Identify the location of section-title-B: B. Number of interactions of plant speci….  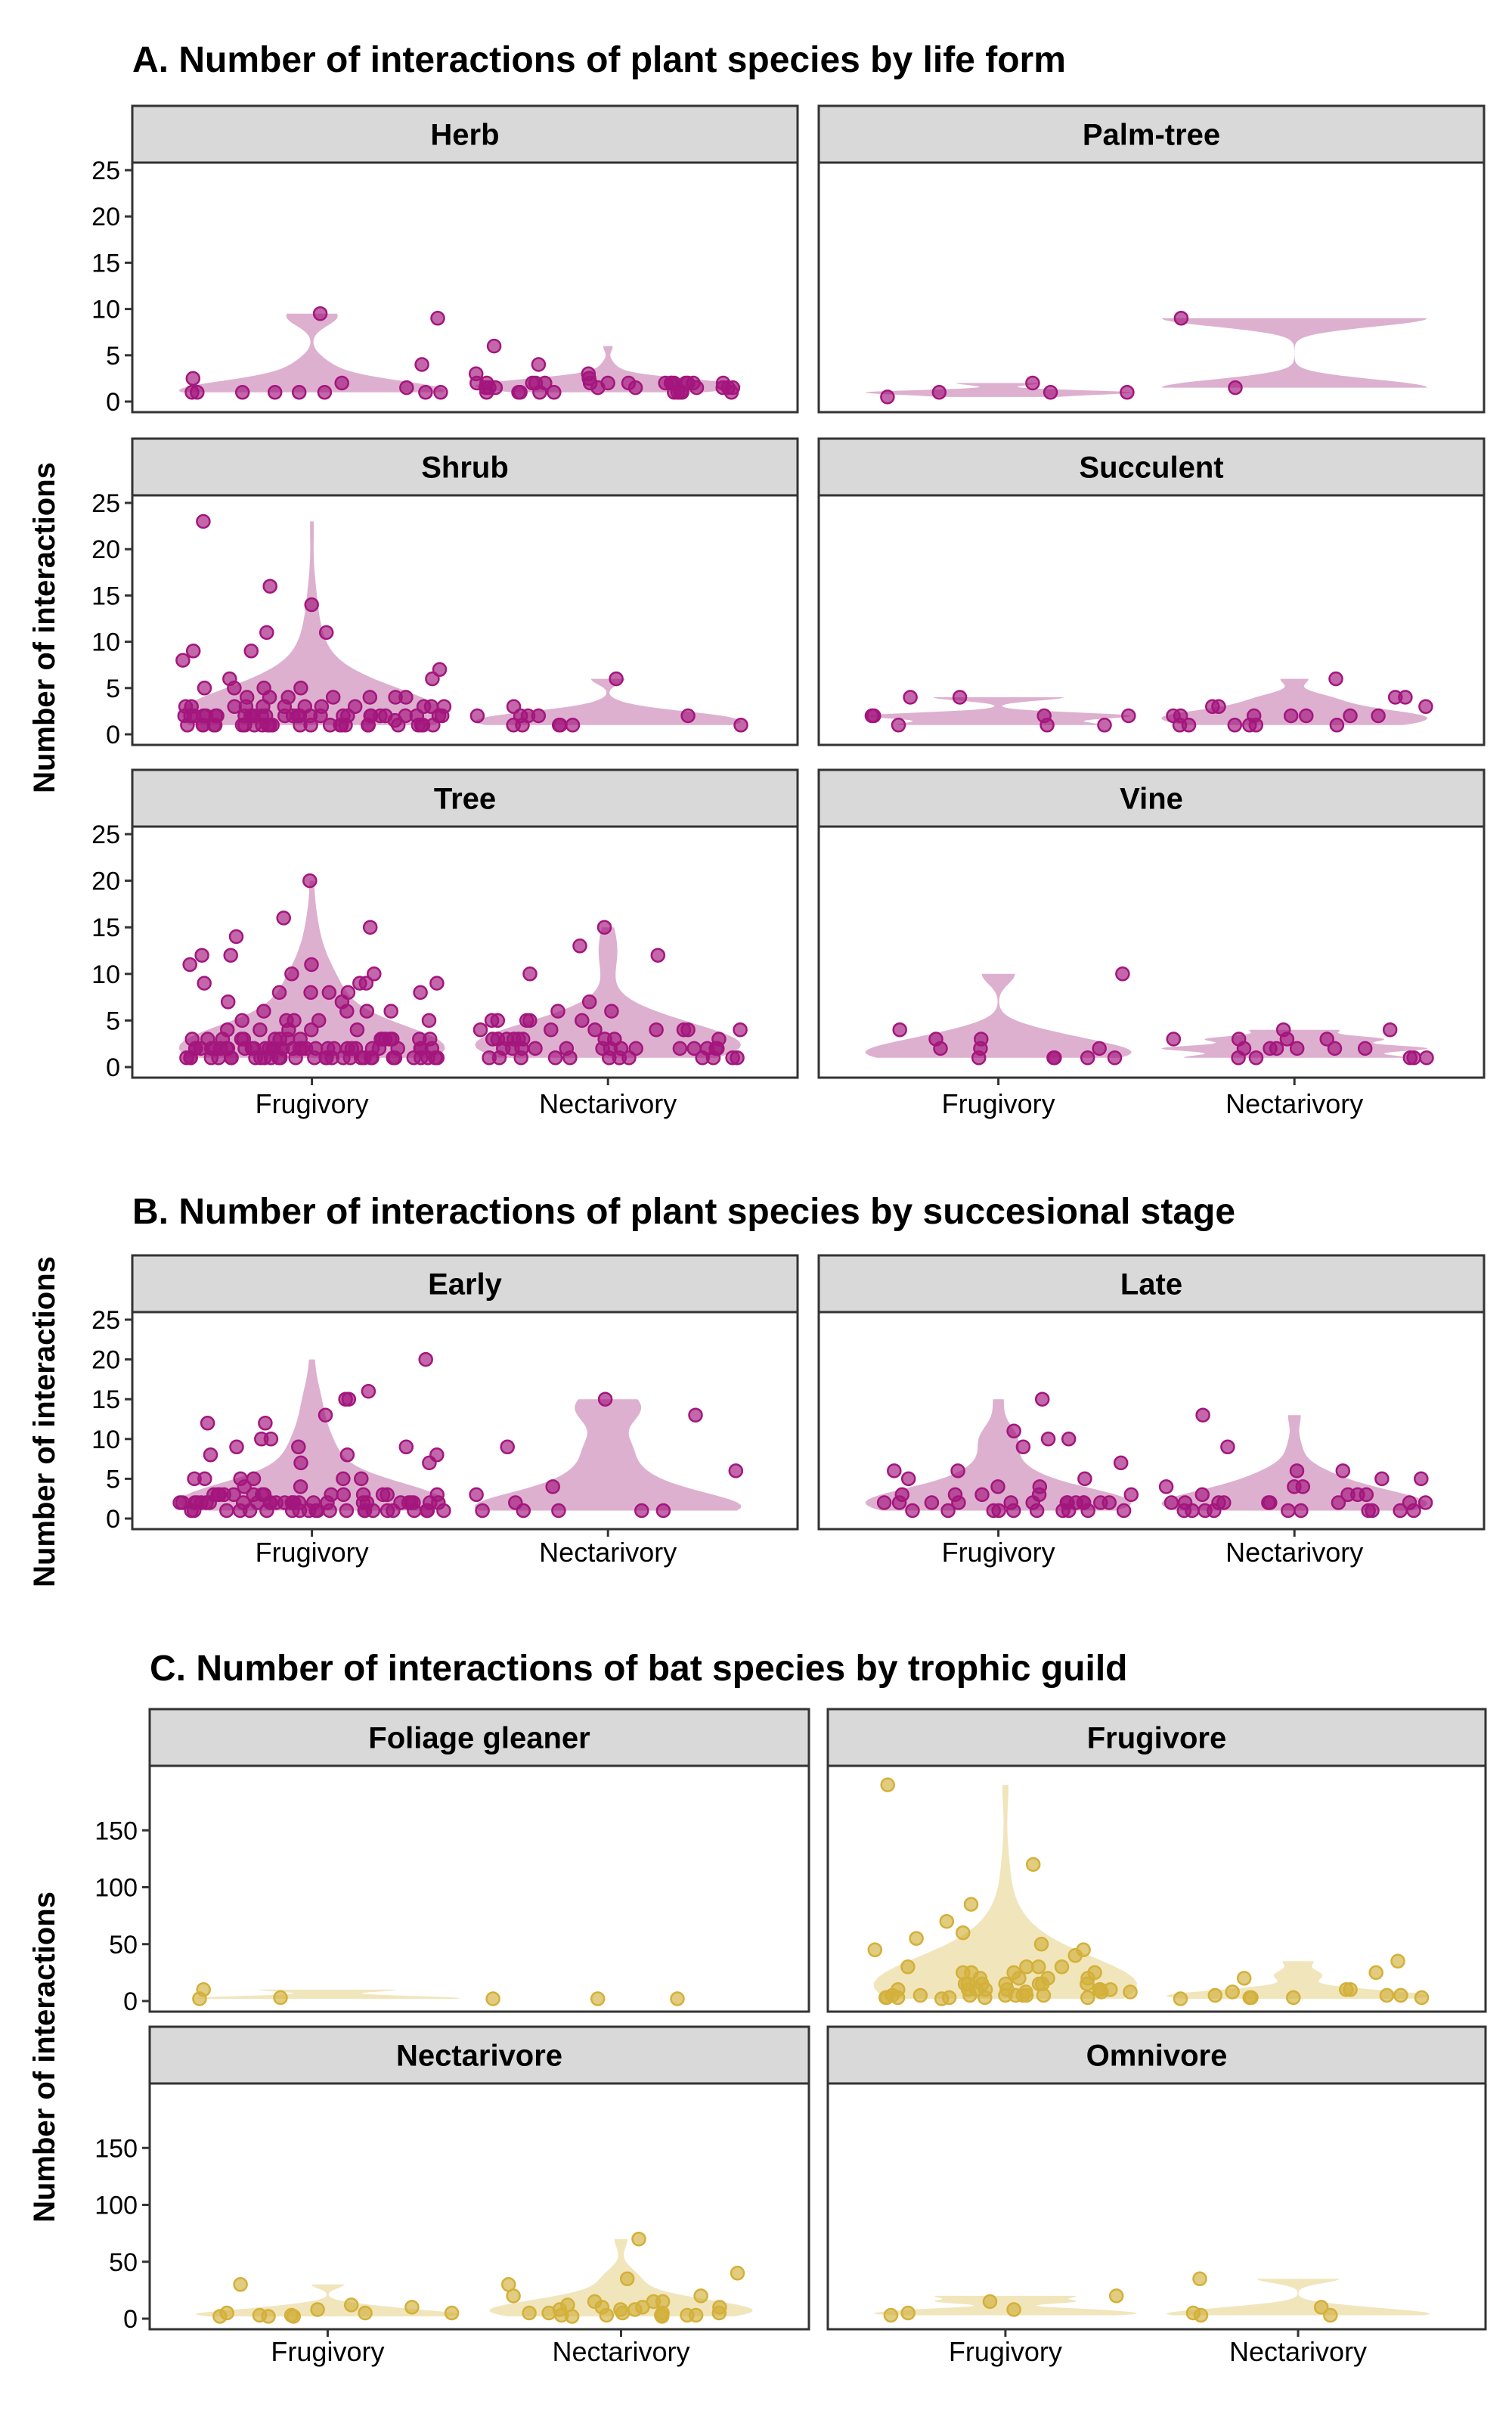
(683, 1212).